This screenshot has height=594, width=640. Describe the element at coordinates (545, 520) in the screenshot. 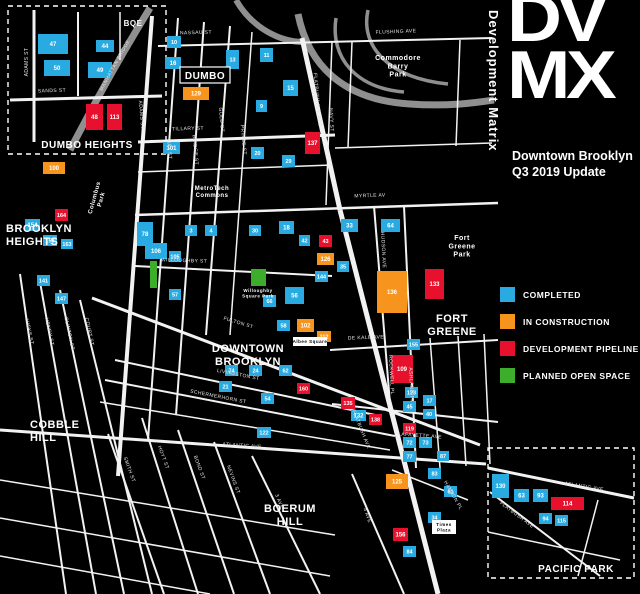

I see `parcel-number: 94` at that location.